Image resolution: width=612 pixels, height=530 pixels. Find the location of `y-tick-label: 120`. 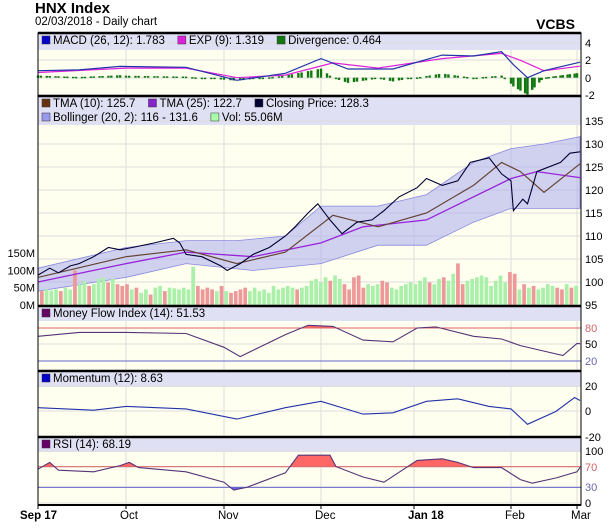

y-tick-label: 120 is located at coordinates (594, 191).